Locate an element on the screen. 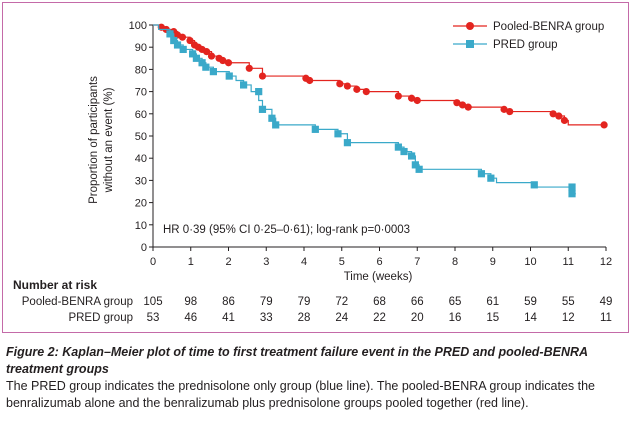  x-tick-label: 11 is located at coordinates (568, 262).